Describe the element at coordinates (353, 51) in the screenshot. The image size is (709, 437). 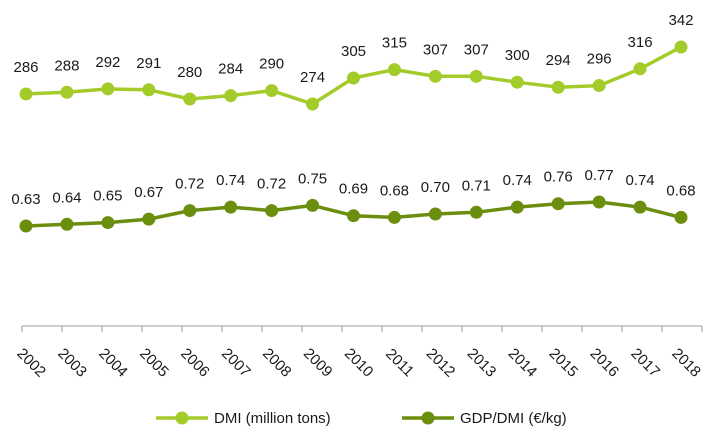
I see `data-label: 305` at that location.